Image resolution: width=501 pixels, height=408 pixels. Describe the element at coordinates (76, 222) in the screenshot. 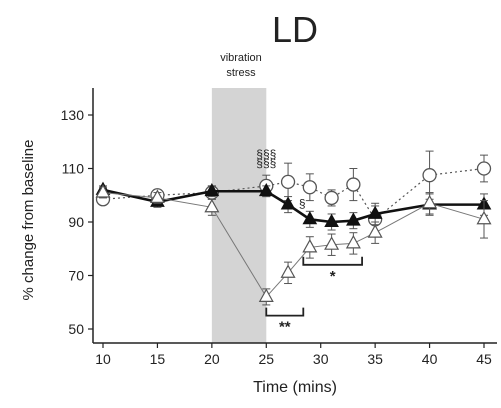

I see `y-tick-label: 90` at that location.